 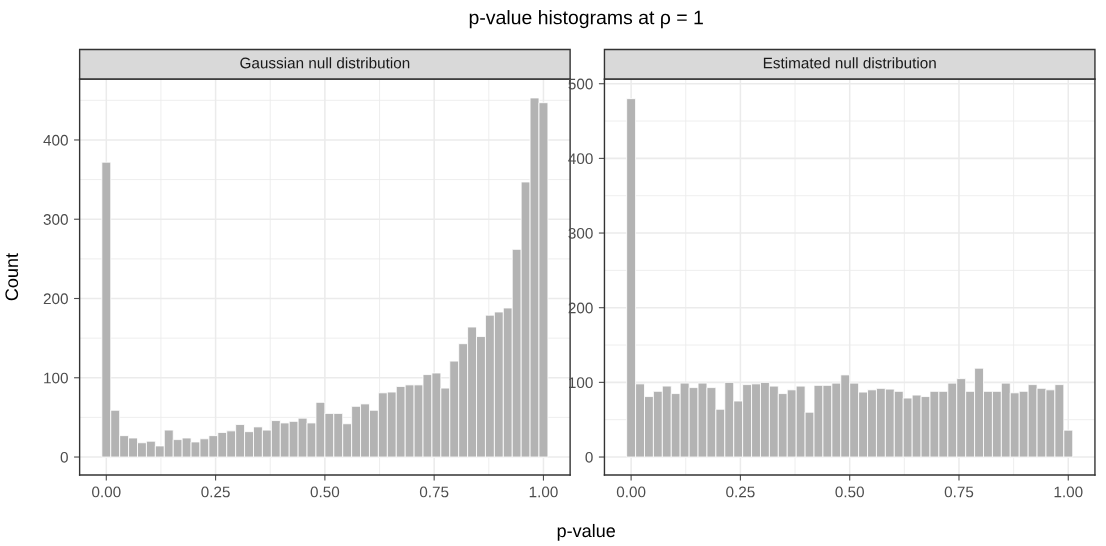 What do you see at coordinates (12, 277) in the screenshot?
I see `y-axis-title: Count` at bounding box center [12, 277].